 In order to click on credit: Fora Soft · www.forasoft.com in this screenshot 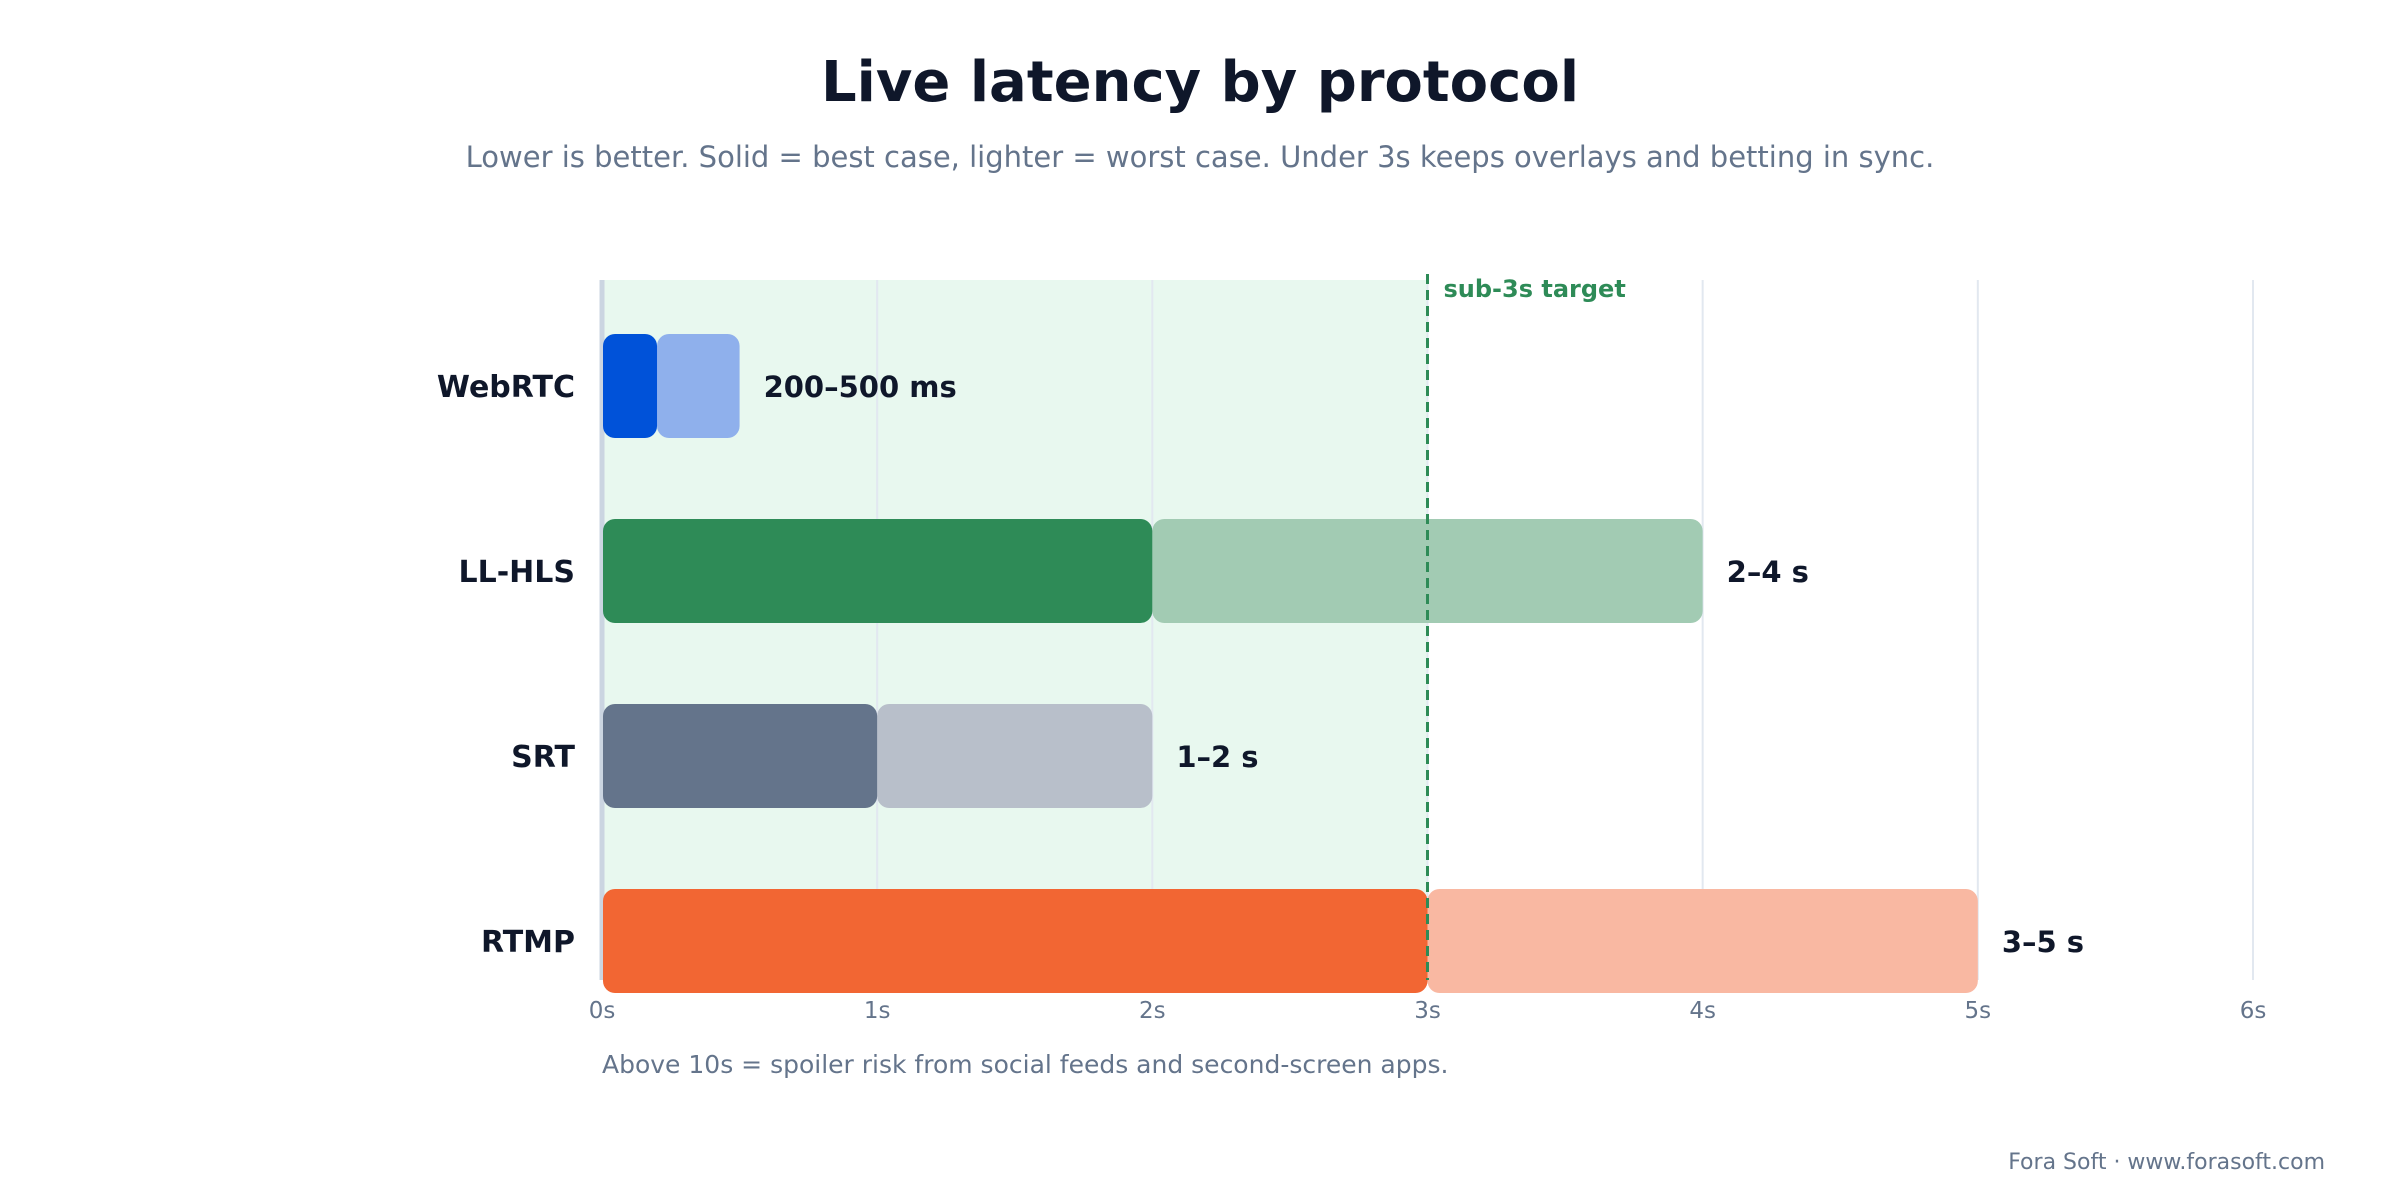, I will do `click(2166, 1162)`.